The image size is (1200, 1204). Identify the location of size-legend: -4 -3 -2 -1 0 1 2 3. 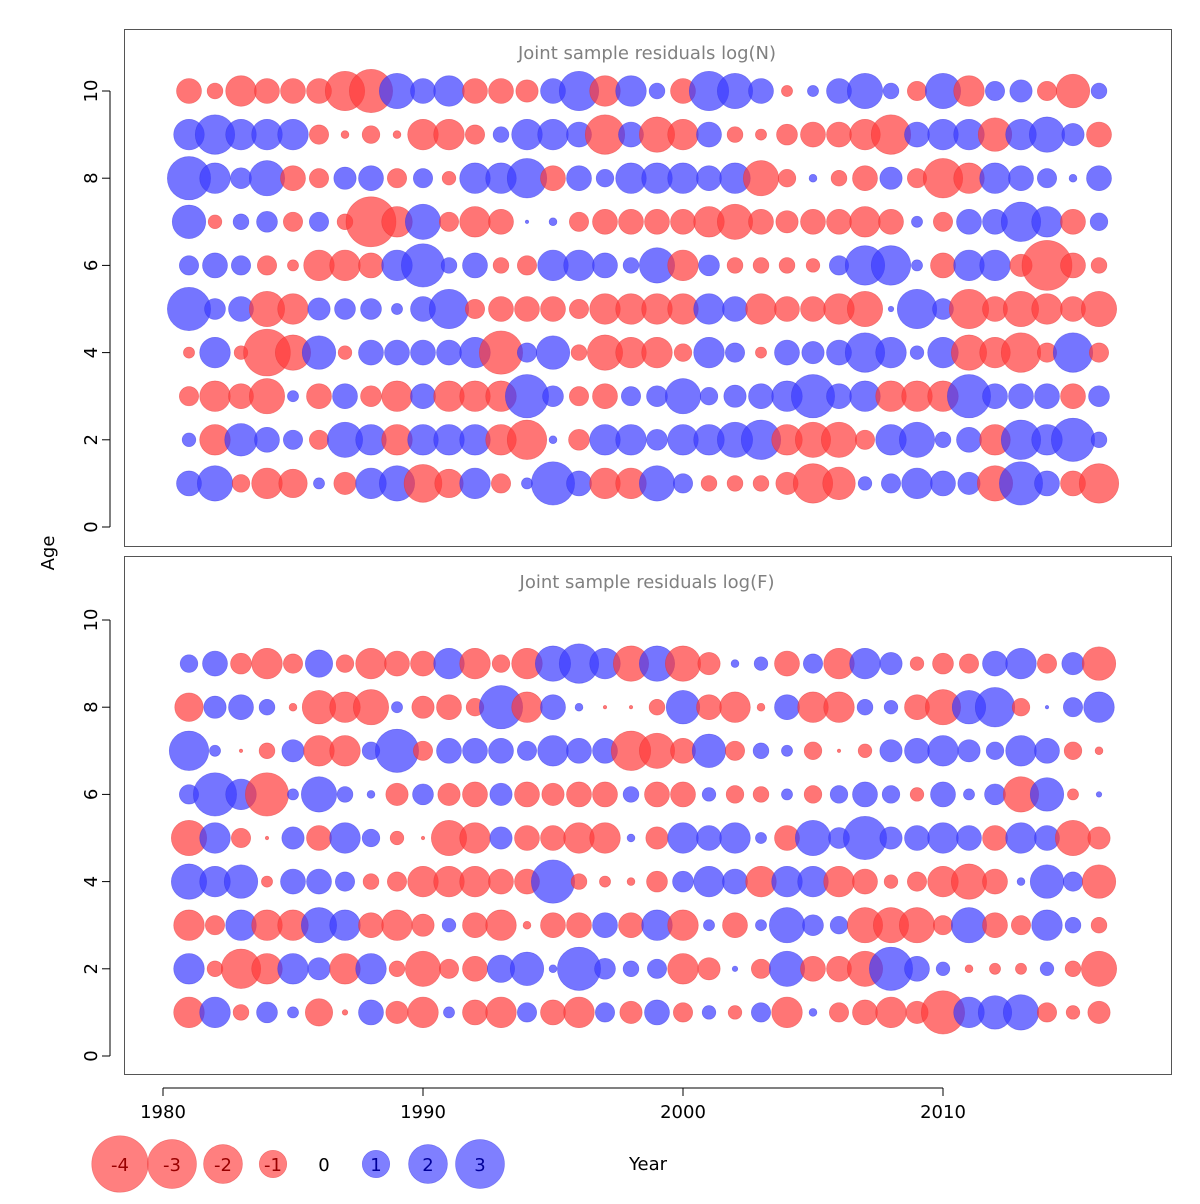
(298, 1164).